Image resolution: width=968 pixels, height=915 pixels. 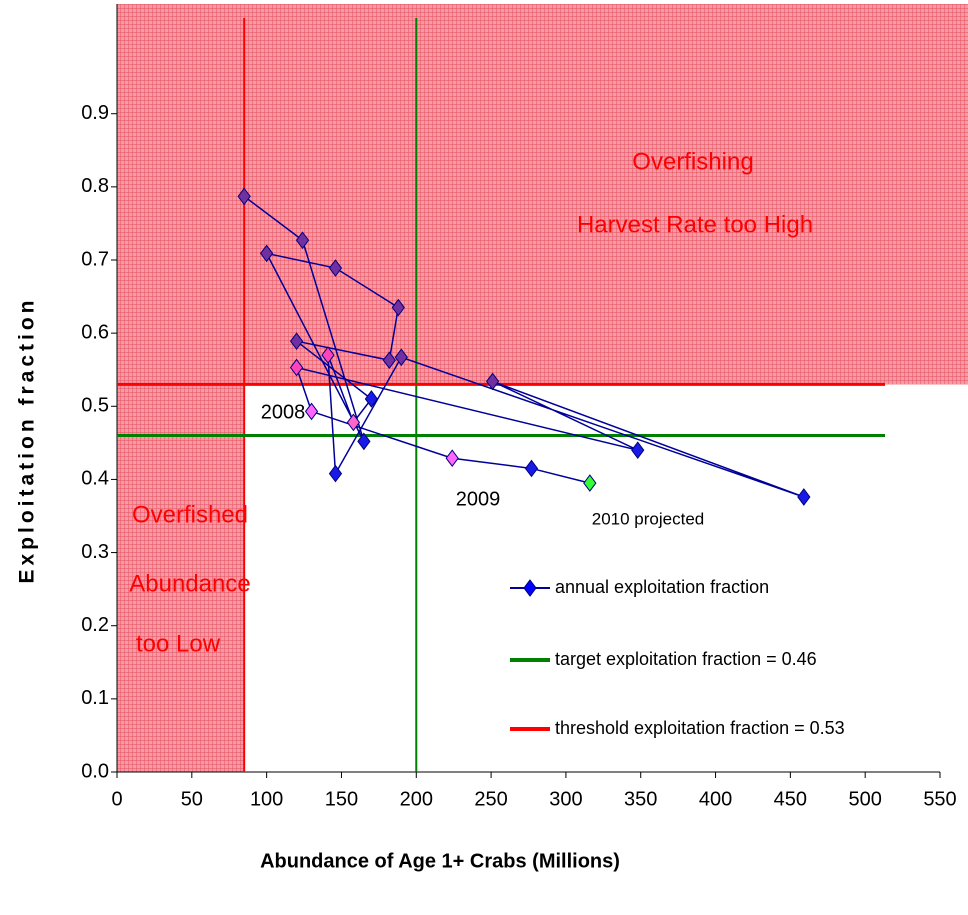 I want to click on x-tick-label: 50, so click(x=192, y=799).